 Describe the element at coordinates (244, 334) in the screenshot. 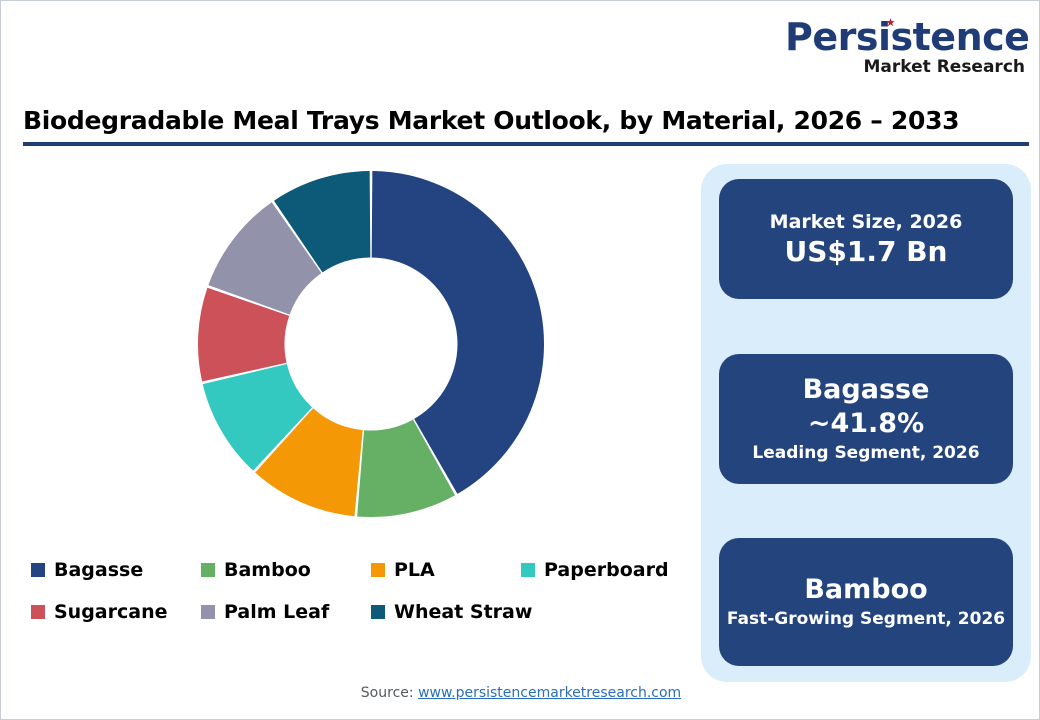

I see `donut-slice-sugarcane` at that location.